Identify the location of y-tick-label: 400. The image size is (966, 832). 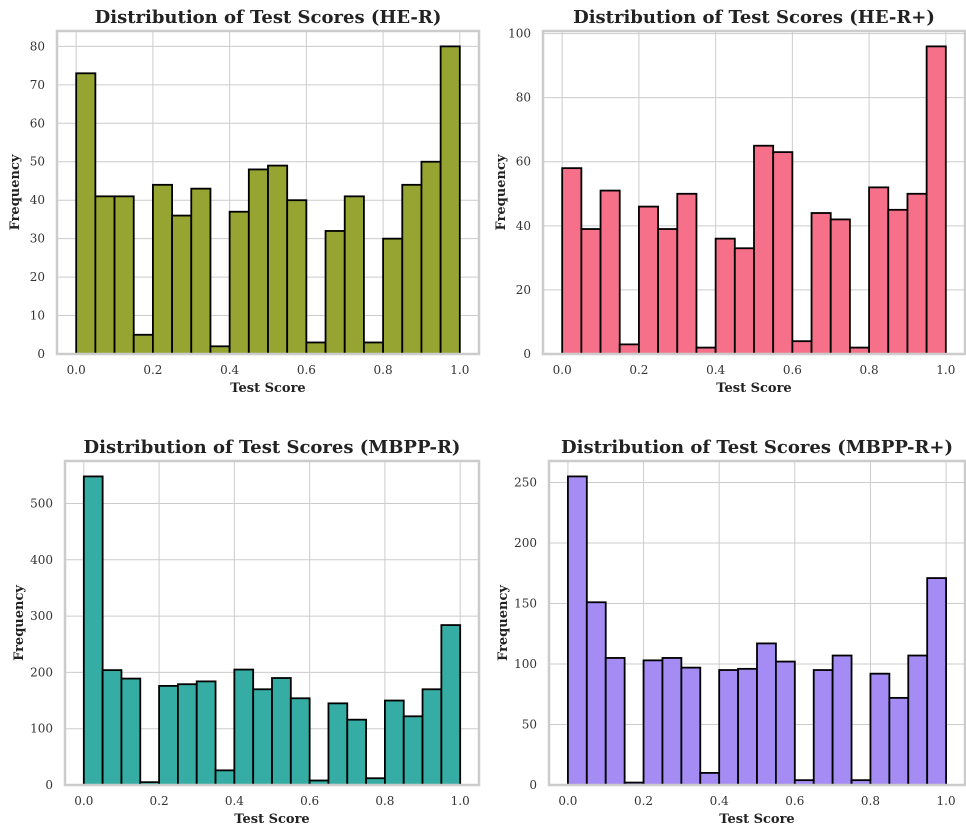
(41, 560).